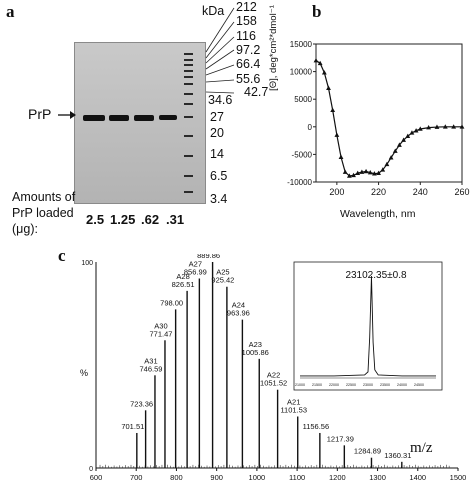 The image size is (474, 490). Describe the element at coordinates (388, 118) in the screenshot. I see `cd-series-line` at that location.